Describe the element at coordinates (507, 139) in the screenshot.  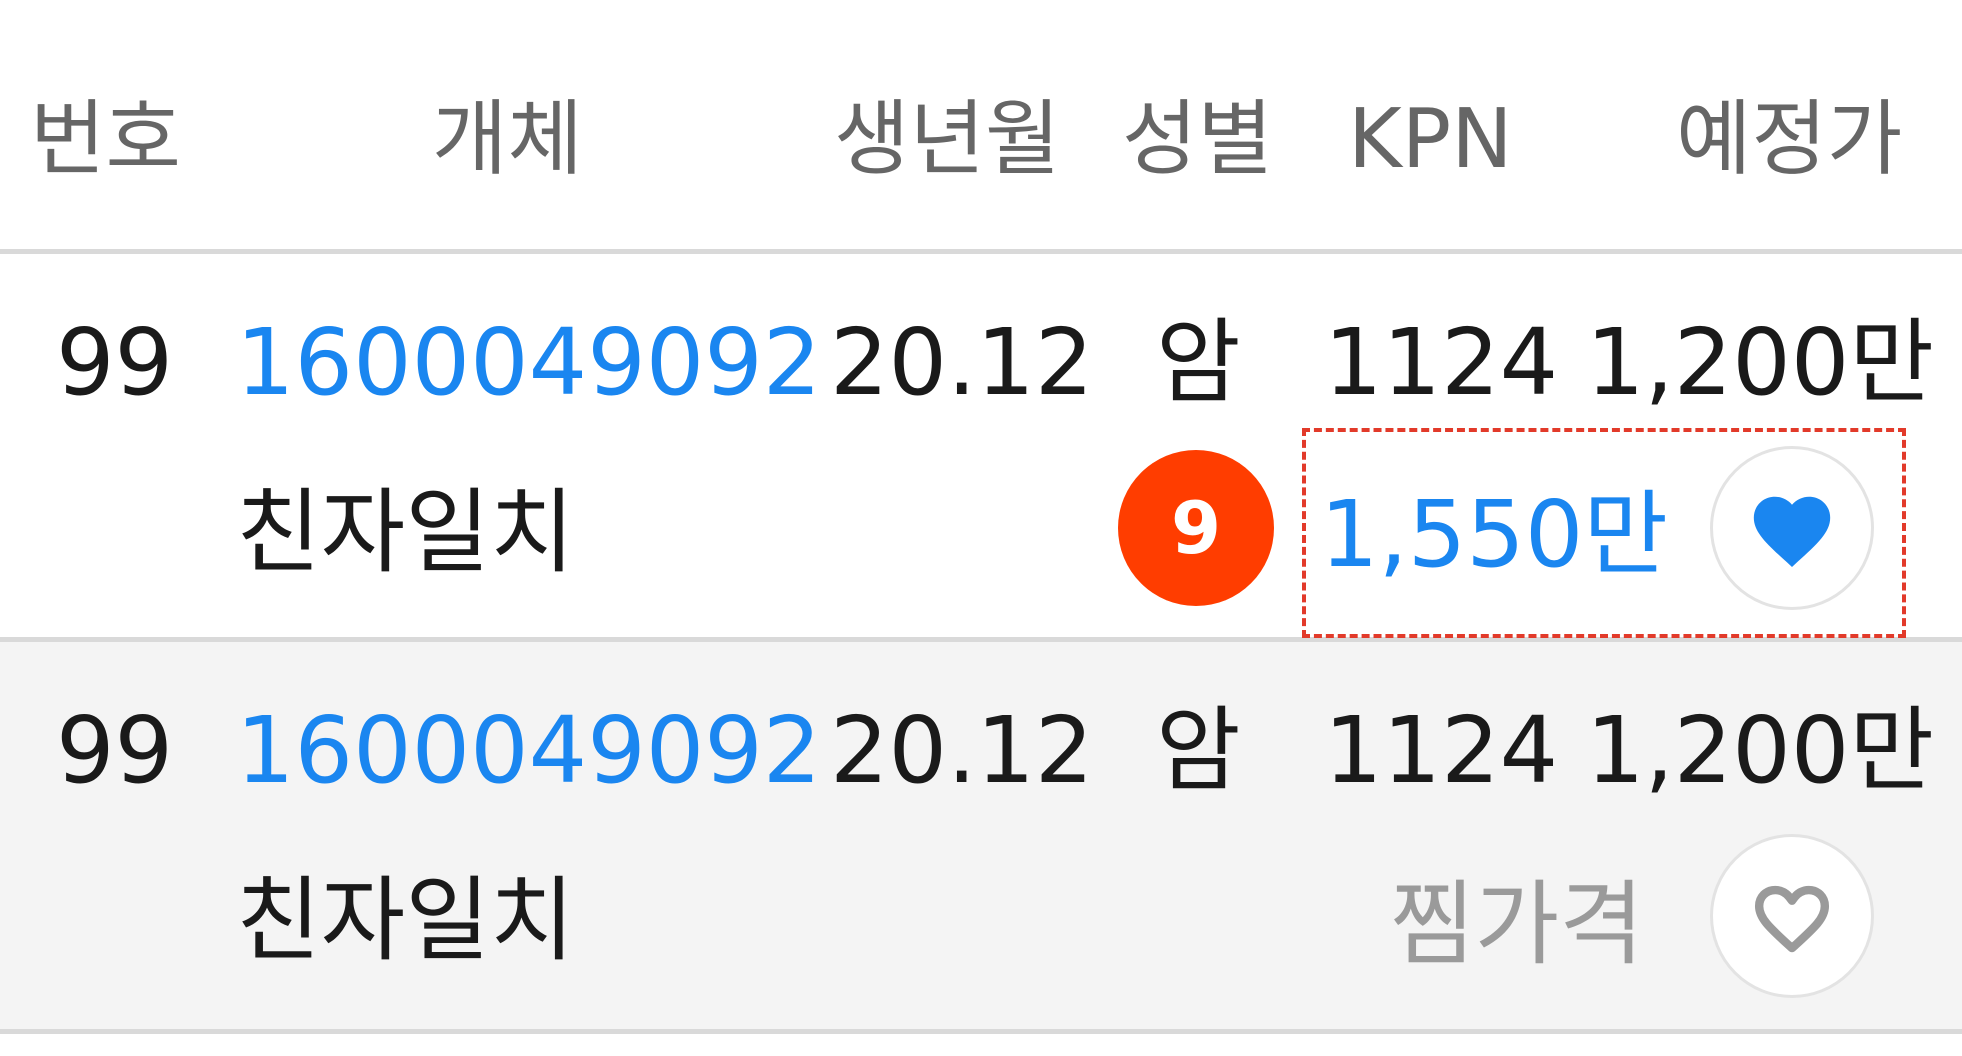
I see `header-object: 개체` at that location.